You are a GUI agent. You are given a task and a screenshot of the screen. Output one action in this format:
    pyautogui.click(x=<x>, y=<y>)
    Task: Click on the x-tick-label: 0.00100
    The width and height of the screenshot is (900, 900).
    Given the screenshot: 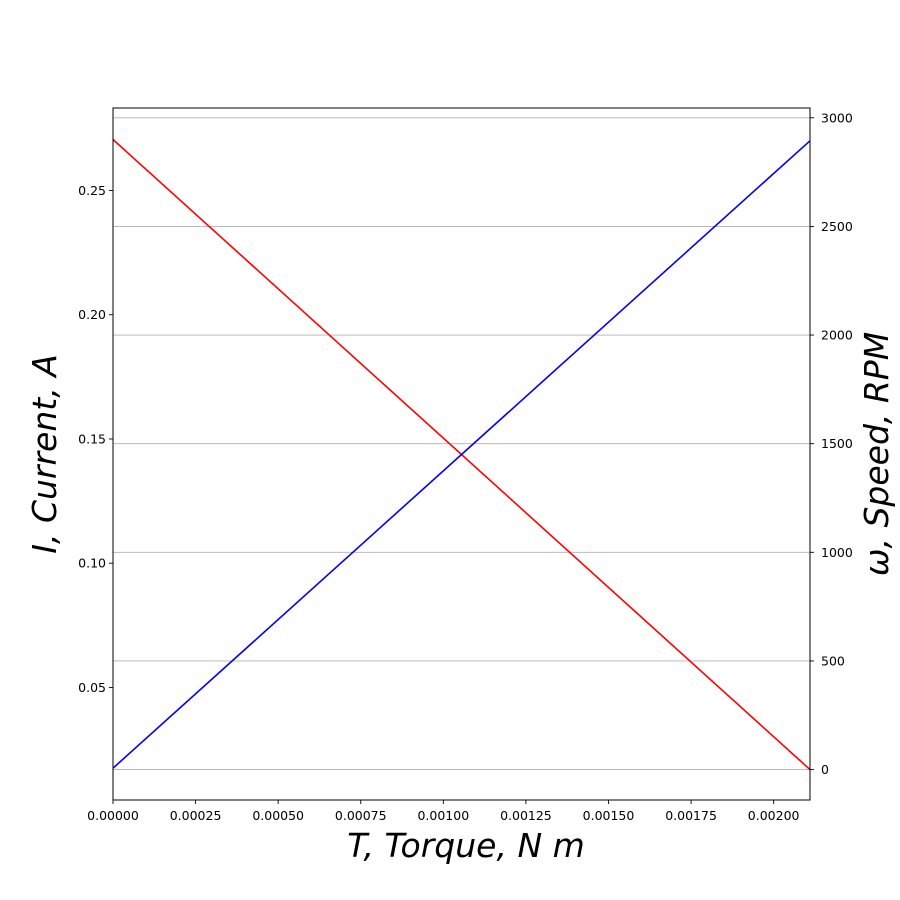 What is the action you would take?
    pyautogui.click(x=443, y=815)
    